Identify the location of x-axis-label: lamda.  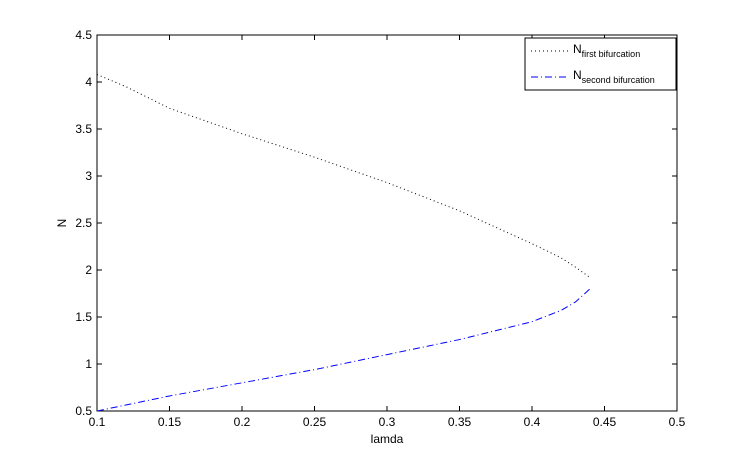
(387, 439).